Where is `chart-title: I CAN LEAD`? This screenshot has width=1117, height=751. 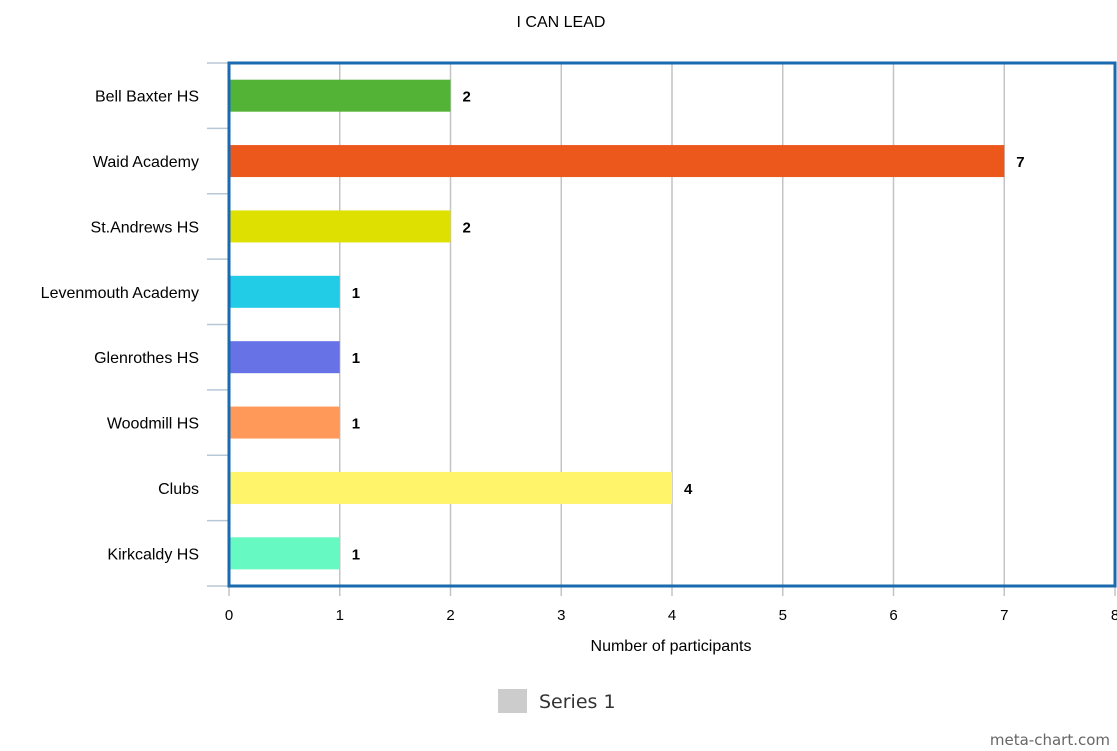
chart-title: I CAN LEAD is located at coordinates (561, 22).